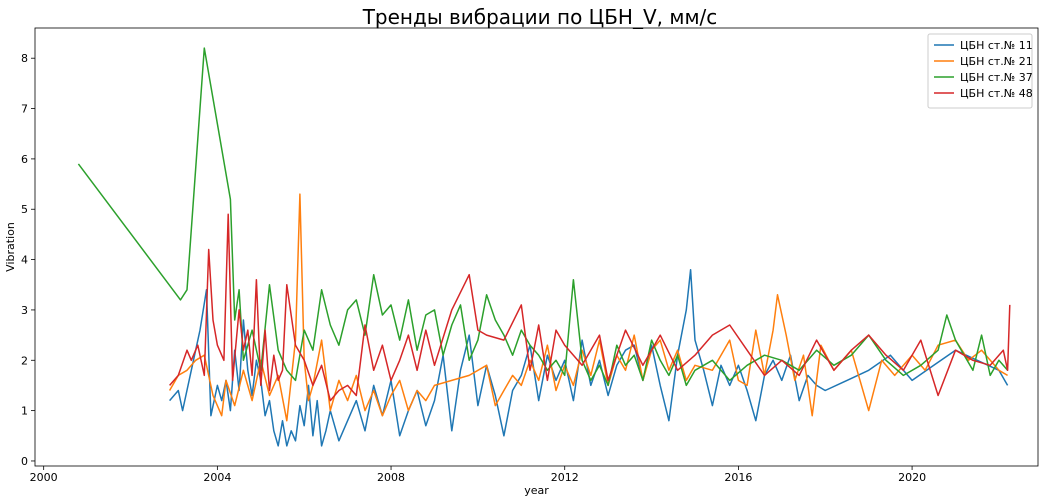 Image resolution: width=1046 pixels, height=501 pixels. Describe the element at coordinates (996, 45) in the screenshot. I see `legend-entry: ЦБН ст.№ 11` at that location.